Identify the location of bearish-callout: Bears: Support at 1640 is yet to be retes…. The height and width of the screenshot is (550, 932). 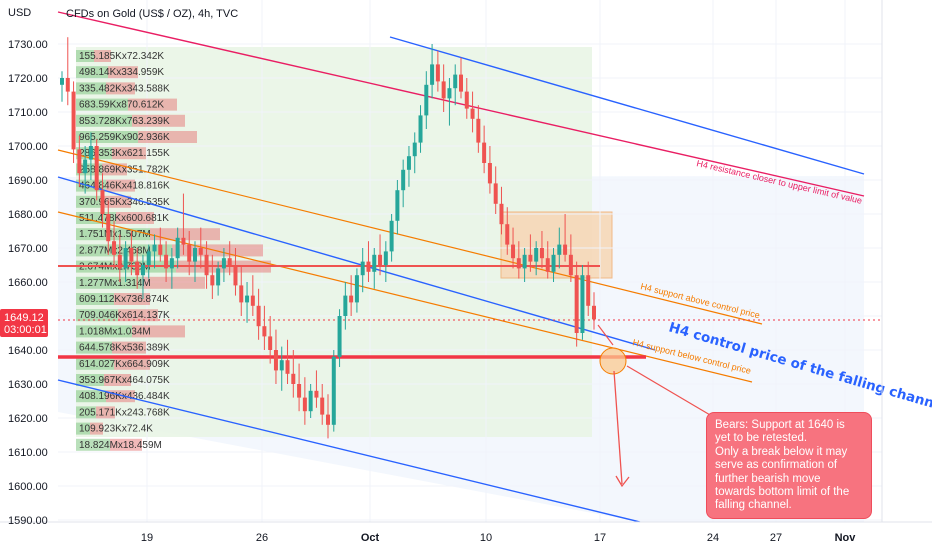
(789, 465).